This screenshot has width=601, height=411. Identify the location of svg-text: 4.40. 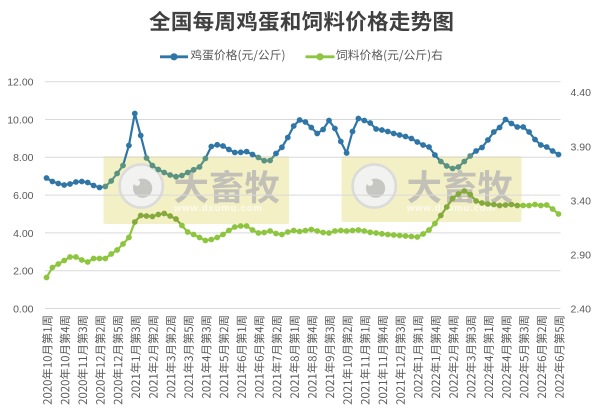
(581, 93).